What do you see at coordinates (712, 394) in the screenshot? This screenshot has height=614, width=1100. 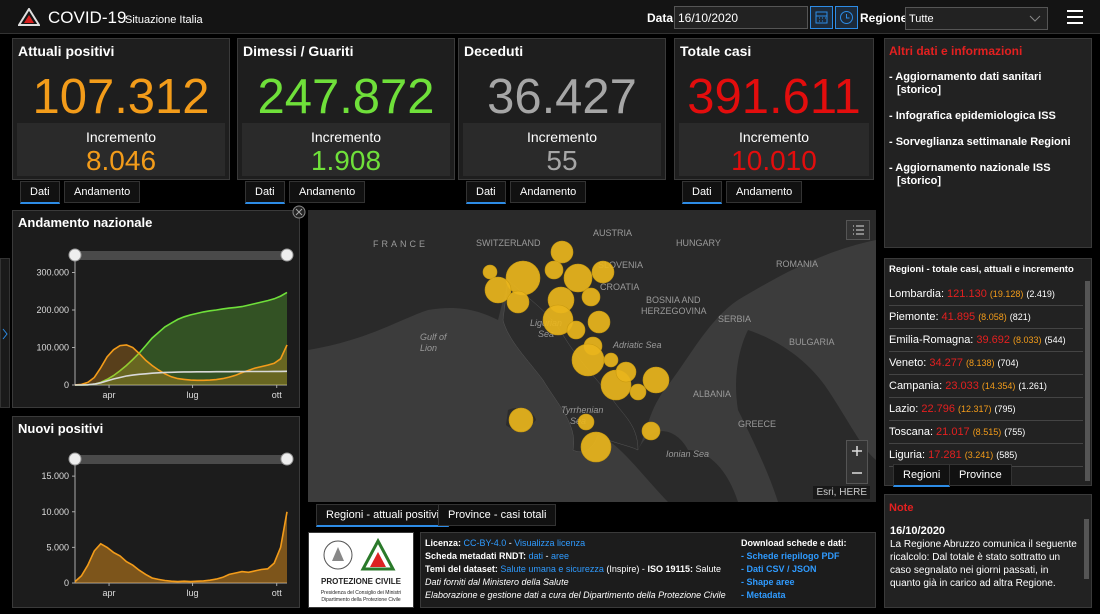 I see `map-label: ALBANIA` at bounding box center [712, 394].